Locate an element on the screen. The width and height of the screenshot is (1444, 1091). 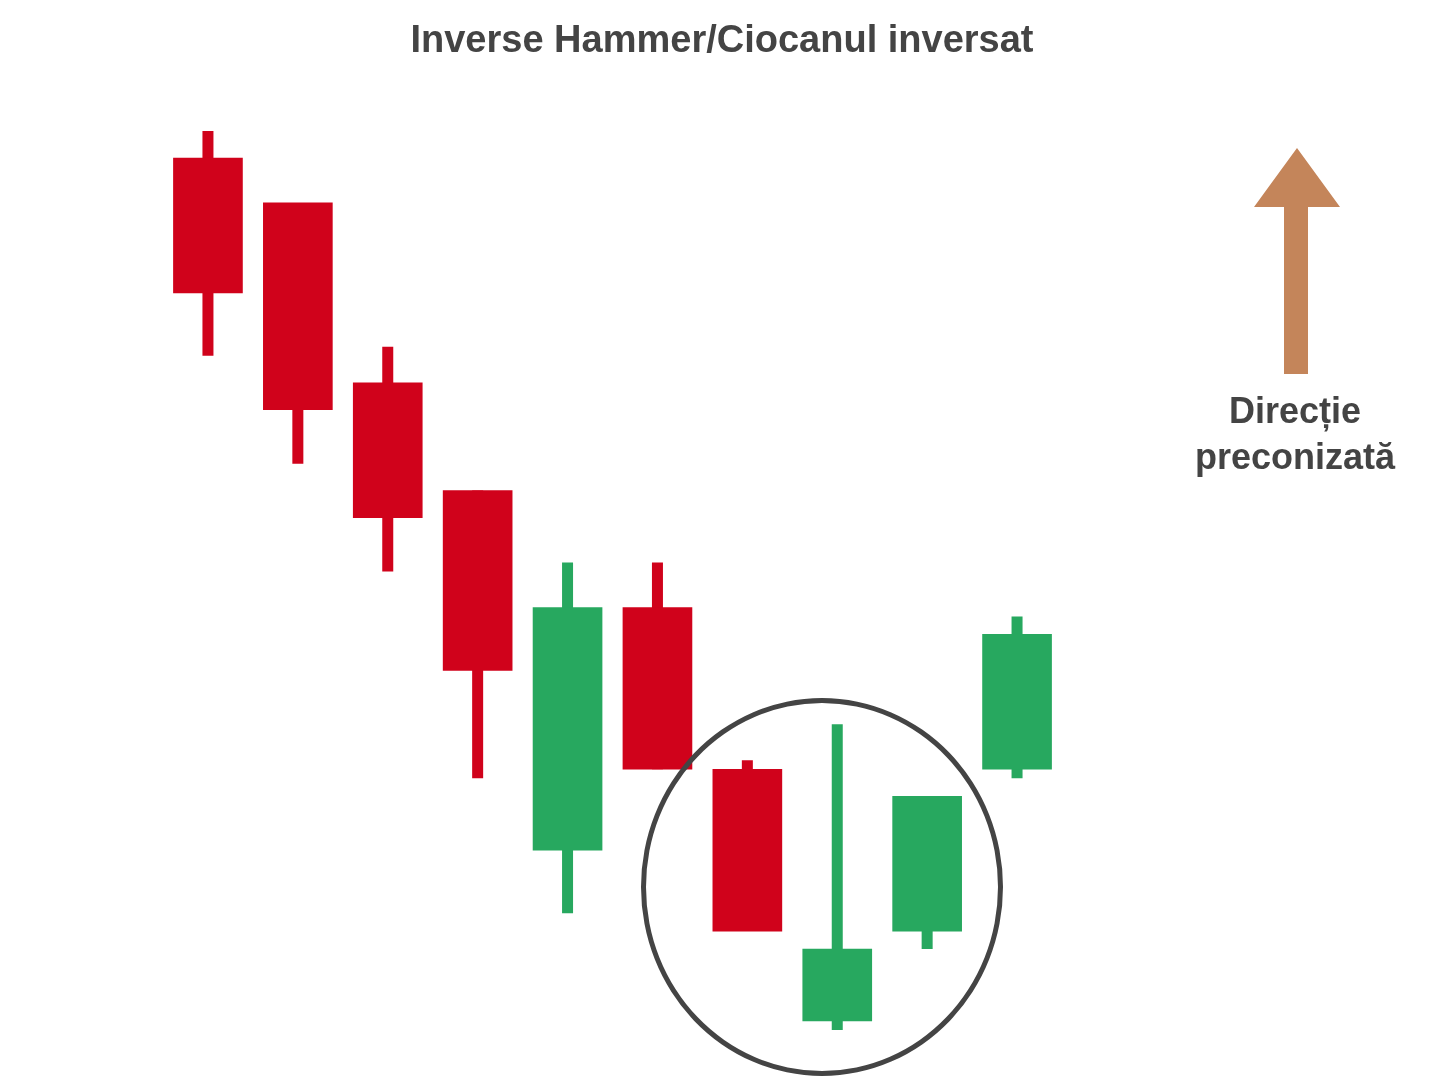
text: Direcție preconizată is located at coordinates (1295, 434).